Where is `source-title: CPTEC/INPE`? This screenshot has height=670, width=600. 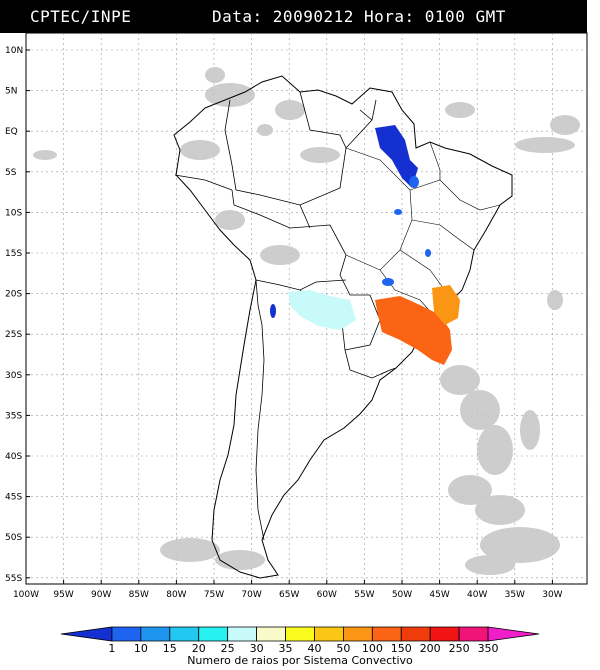 source-title: CPTEC/INPE is located at coordinates (81, 16).